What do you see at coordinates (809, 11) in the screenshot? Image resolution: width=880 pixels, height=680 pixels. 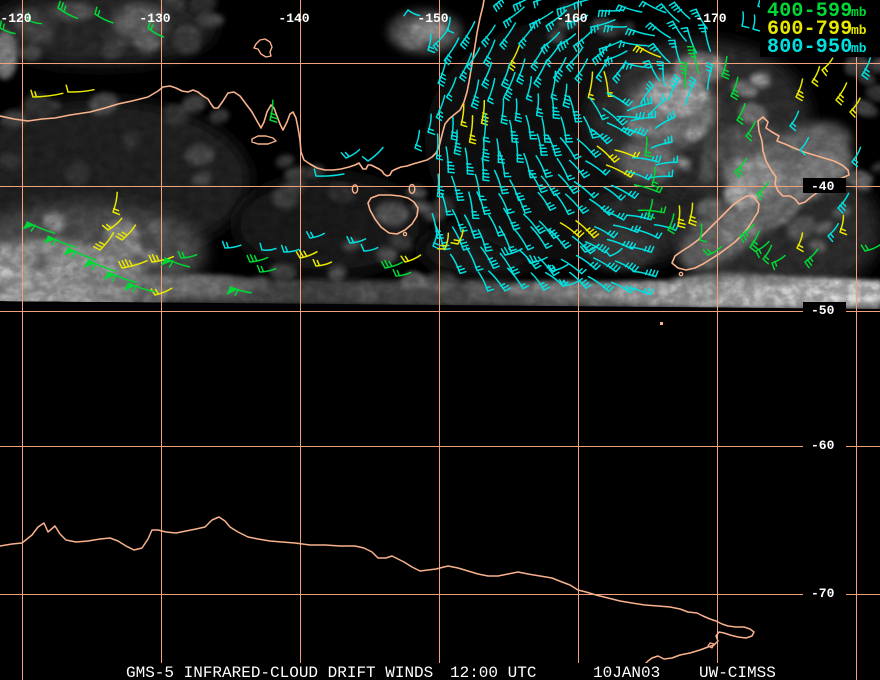 I see `svg-text: 400-599` at bounding box center [809, 11].